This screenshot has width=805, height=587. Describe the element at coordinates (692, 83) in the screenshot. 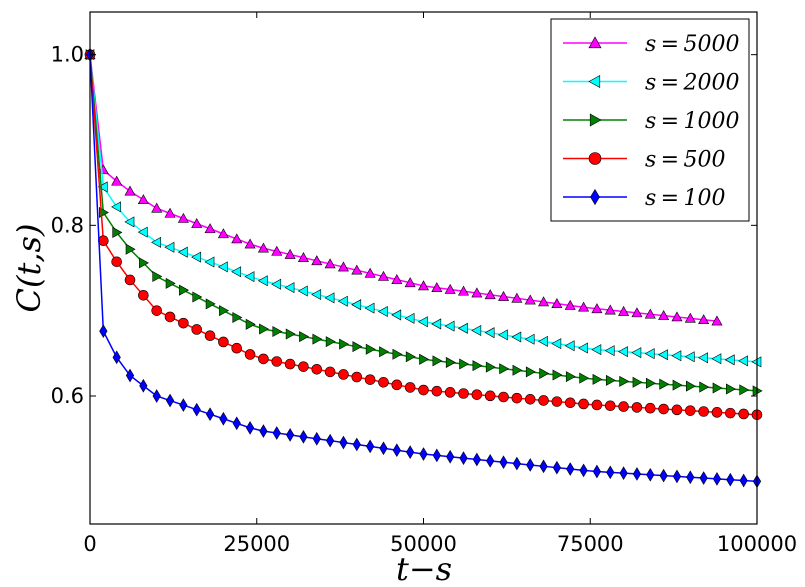

I see `legend-label: s = 2000` at that location.